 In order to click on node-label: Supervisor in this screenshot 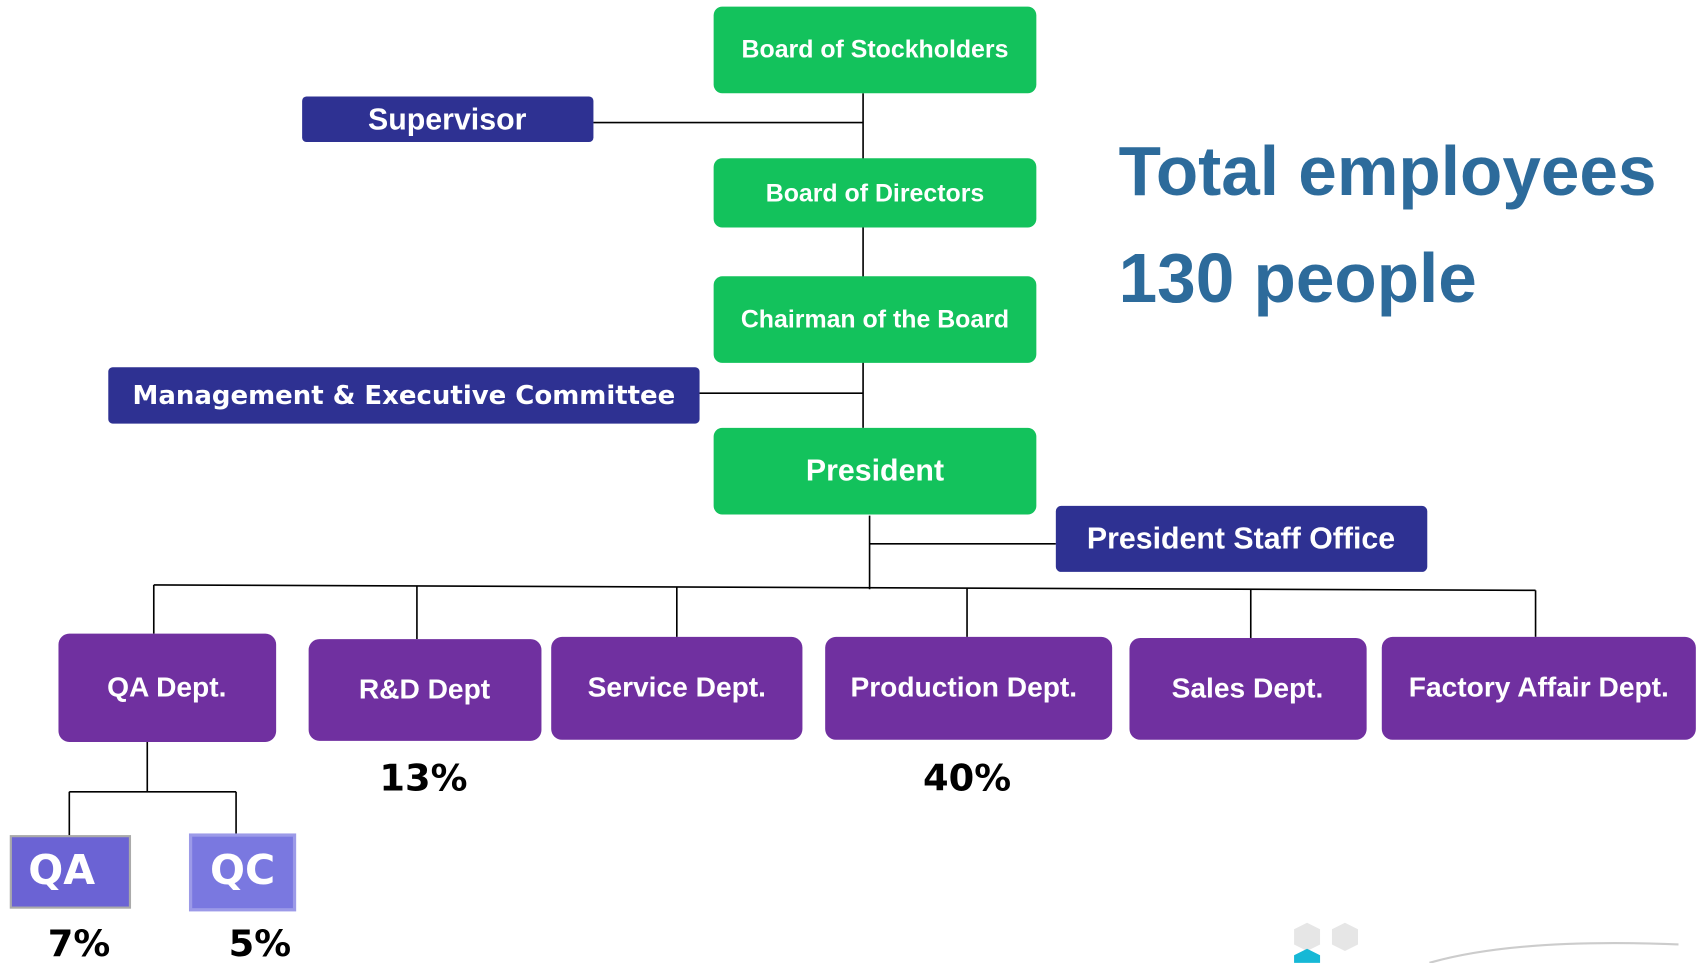, I will do `click(447, 119)`.